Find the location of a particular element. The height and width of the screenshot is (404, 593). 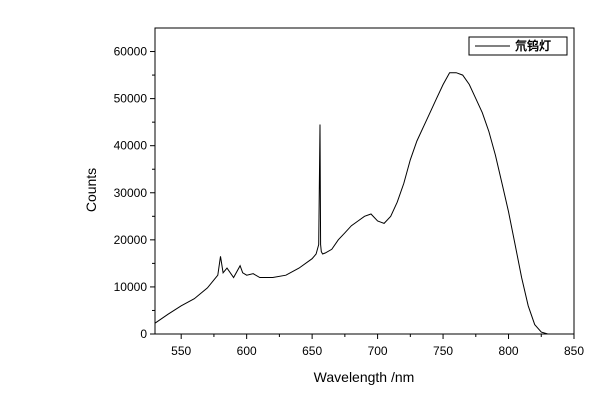

x-tick-label: 600 is located at coordinates (247, 351).